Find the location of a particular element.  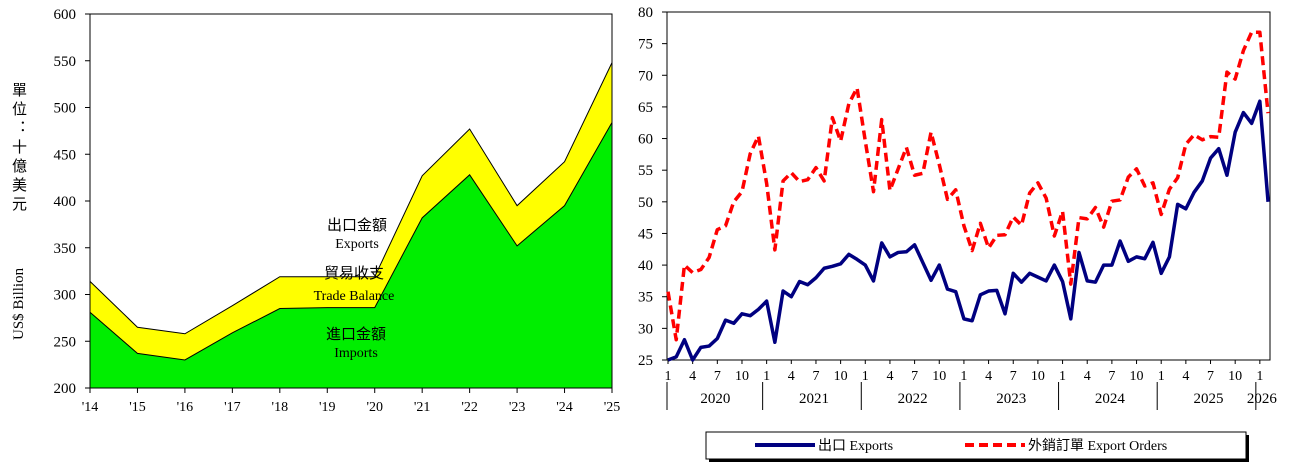

left-y-tick-labels: 200 250 300 350 400 450 500 550 600 is located at coordinates (65, 202).